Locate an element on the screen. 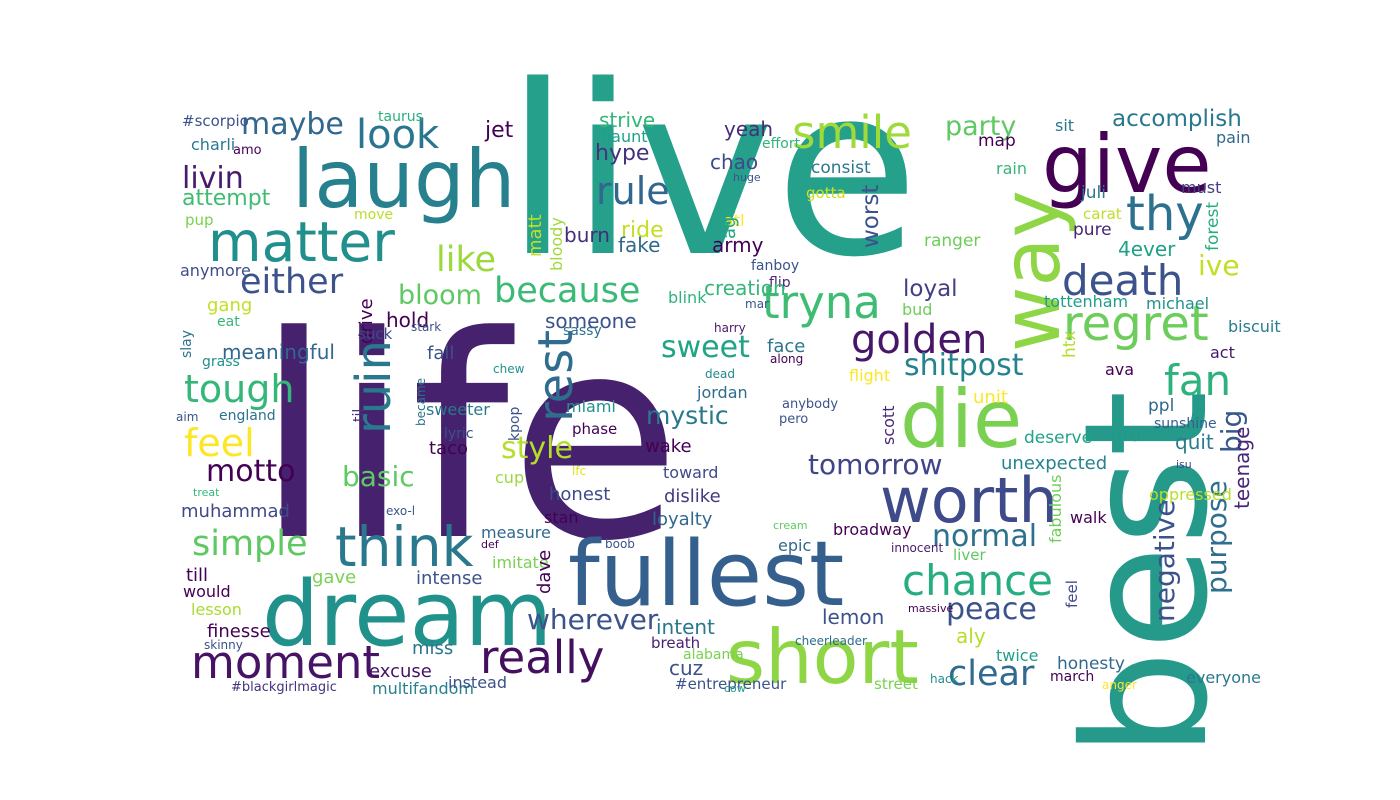  cloud-word: party is located at coordinates (981, 126).